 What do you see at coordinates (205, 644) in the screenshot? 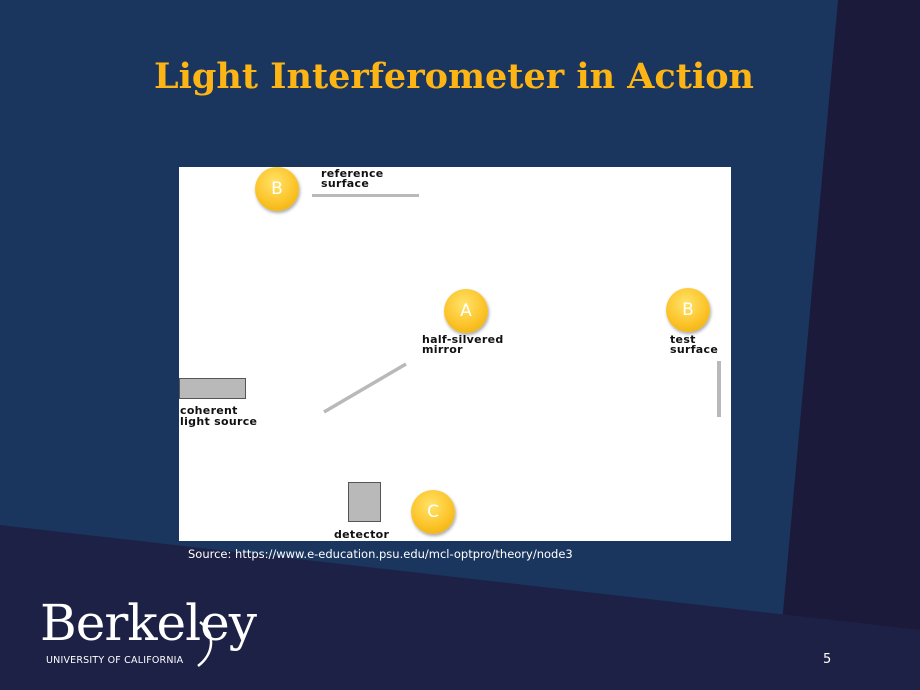
I see `berkeley-logo-swoosh` at bounding box center [205, 644].